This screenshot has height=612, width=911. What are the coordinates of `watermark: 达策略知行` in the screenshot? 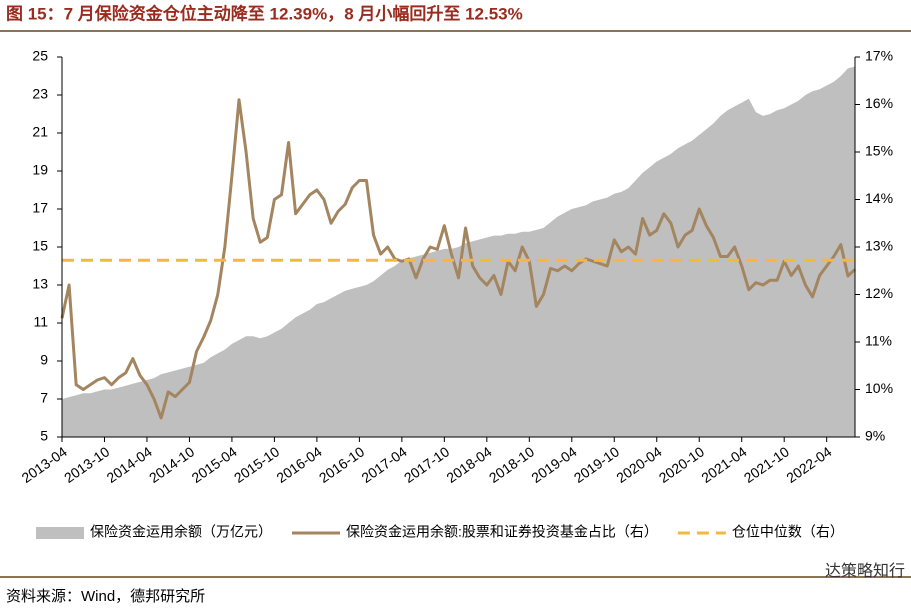 It's located at (865, 571).